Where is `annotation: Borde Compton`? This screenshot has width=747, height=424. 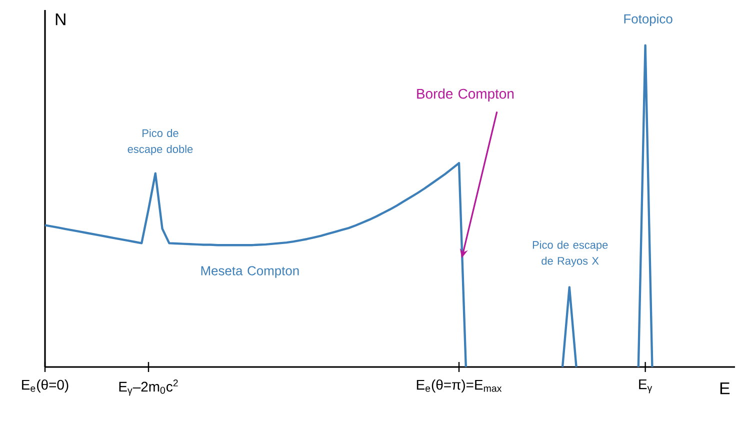
annotation: Borde Compton is located at coordinates (465, 95).